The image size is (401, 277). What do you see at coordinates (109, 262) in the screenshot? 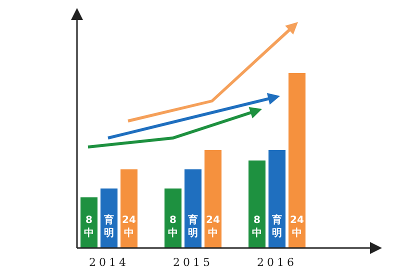
I see `x-tick-label: 2014` at bounding box center [109, 262].